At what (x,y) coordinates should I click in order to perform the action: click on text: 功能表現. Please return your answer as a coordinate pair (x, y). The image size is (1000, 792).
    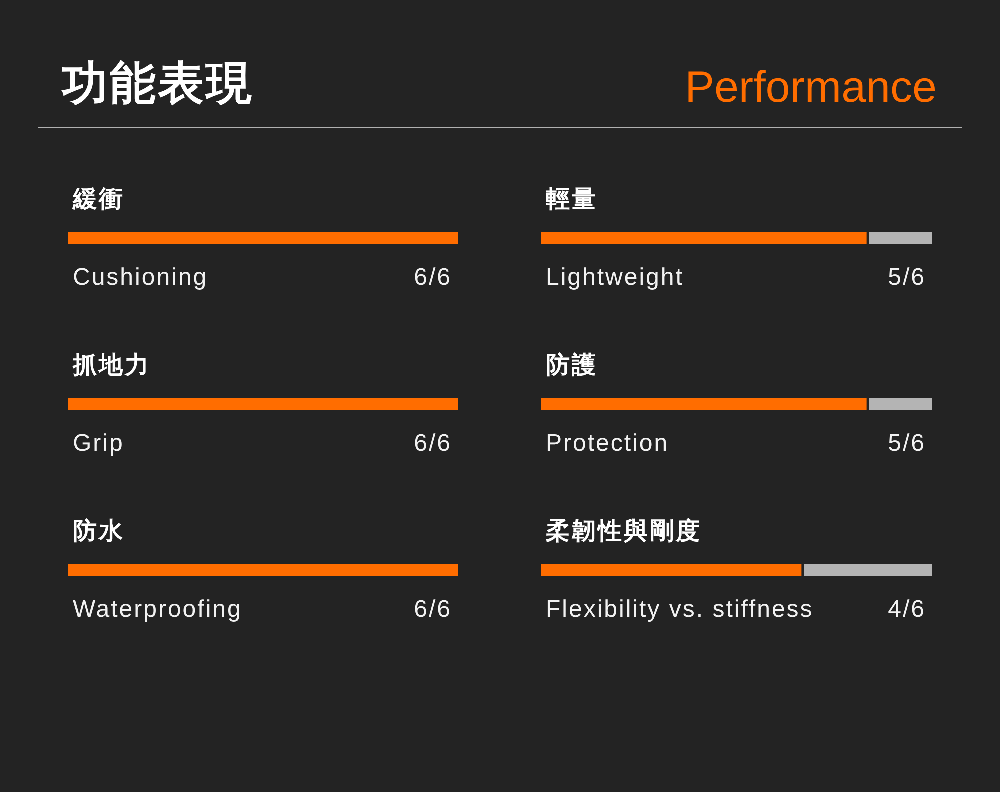
    Looking at the image, I should click on (157, 83).